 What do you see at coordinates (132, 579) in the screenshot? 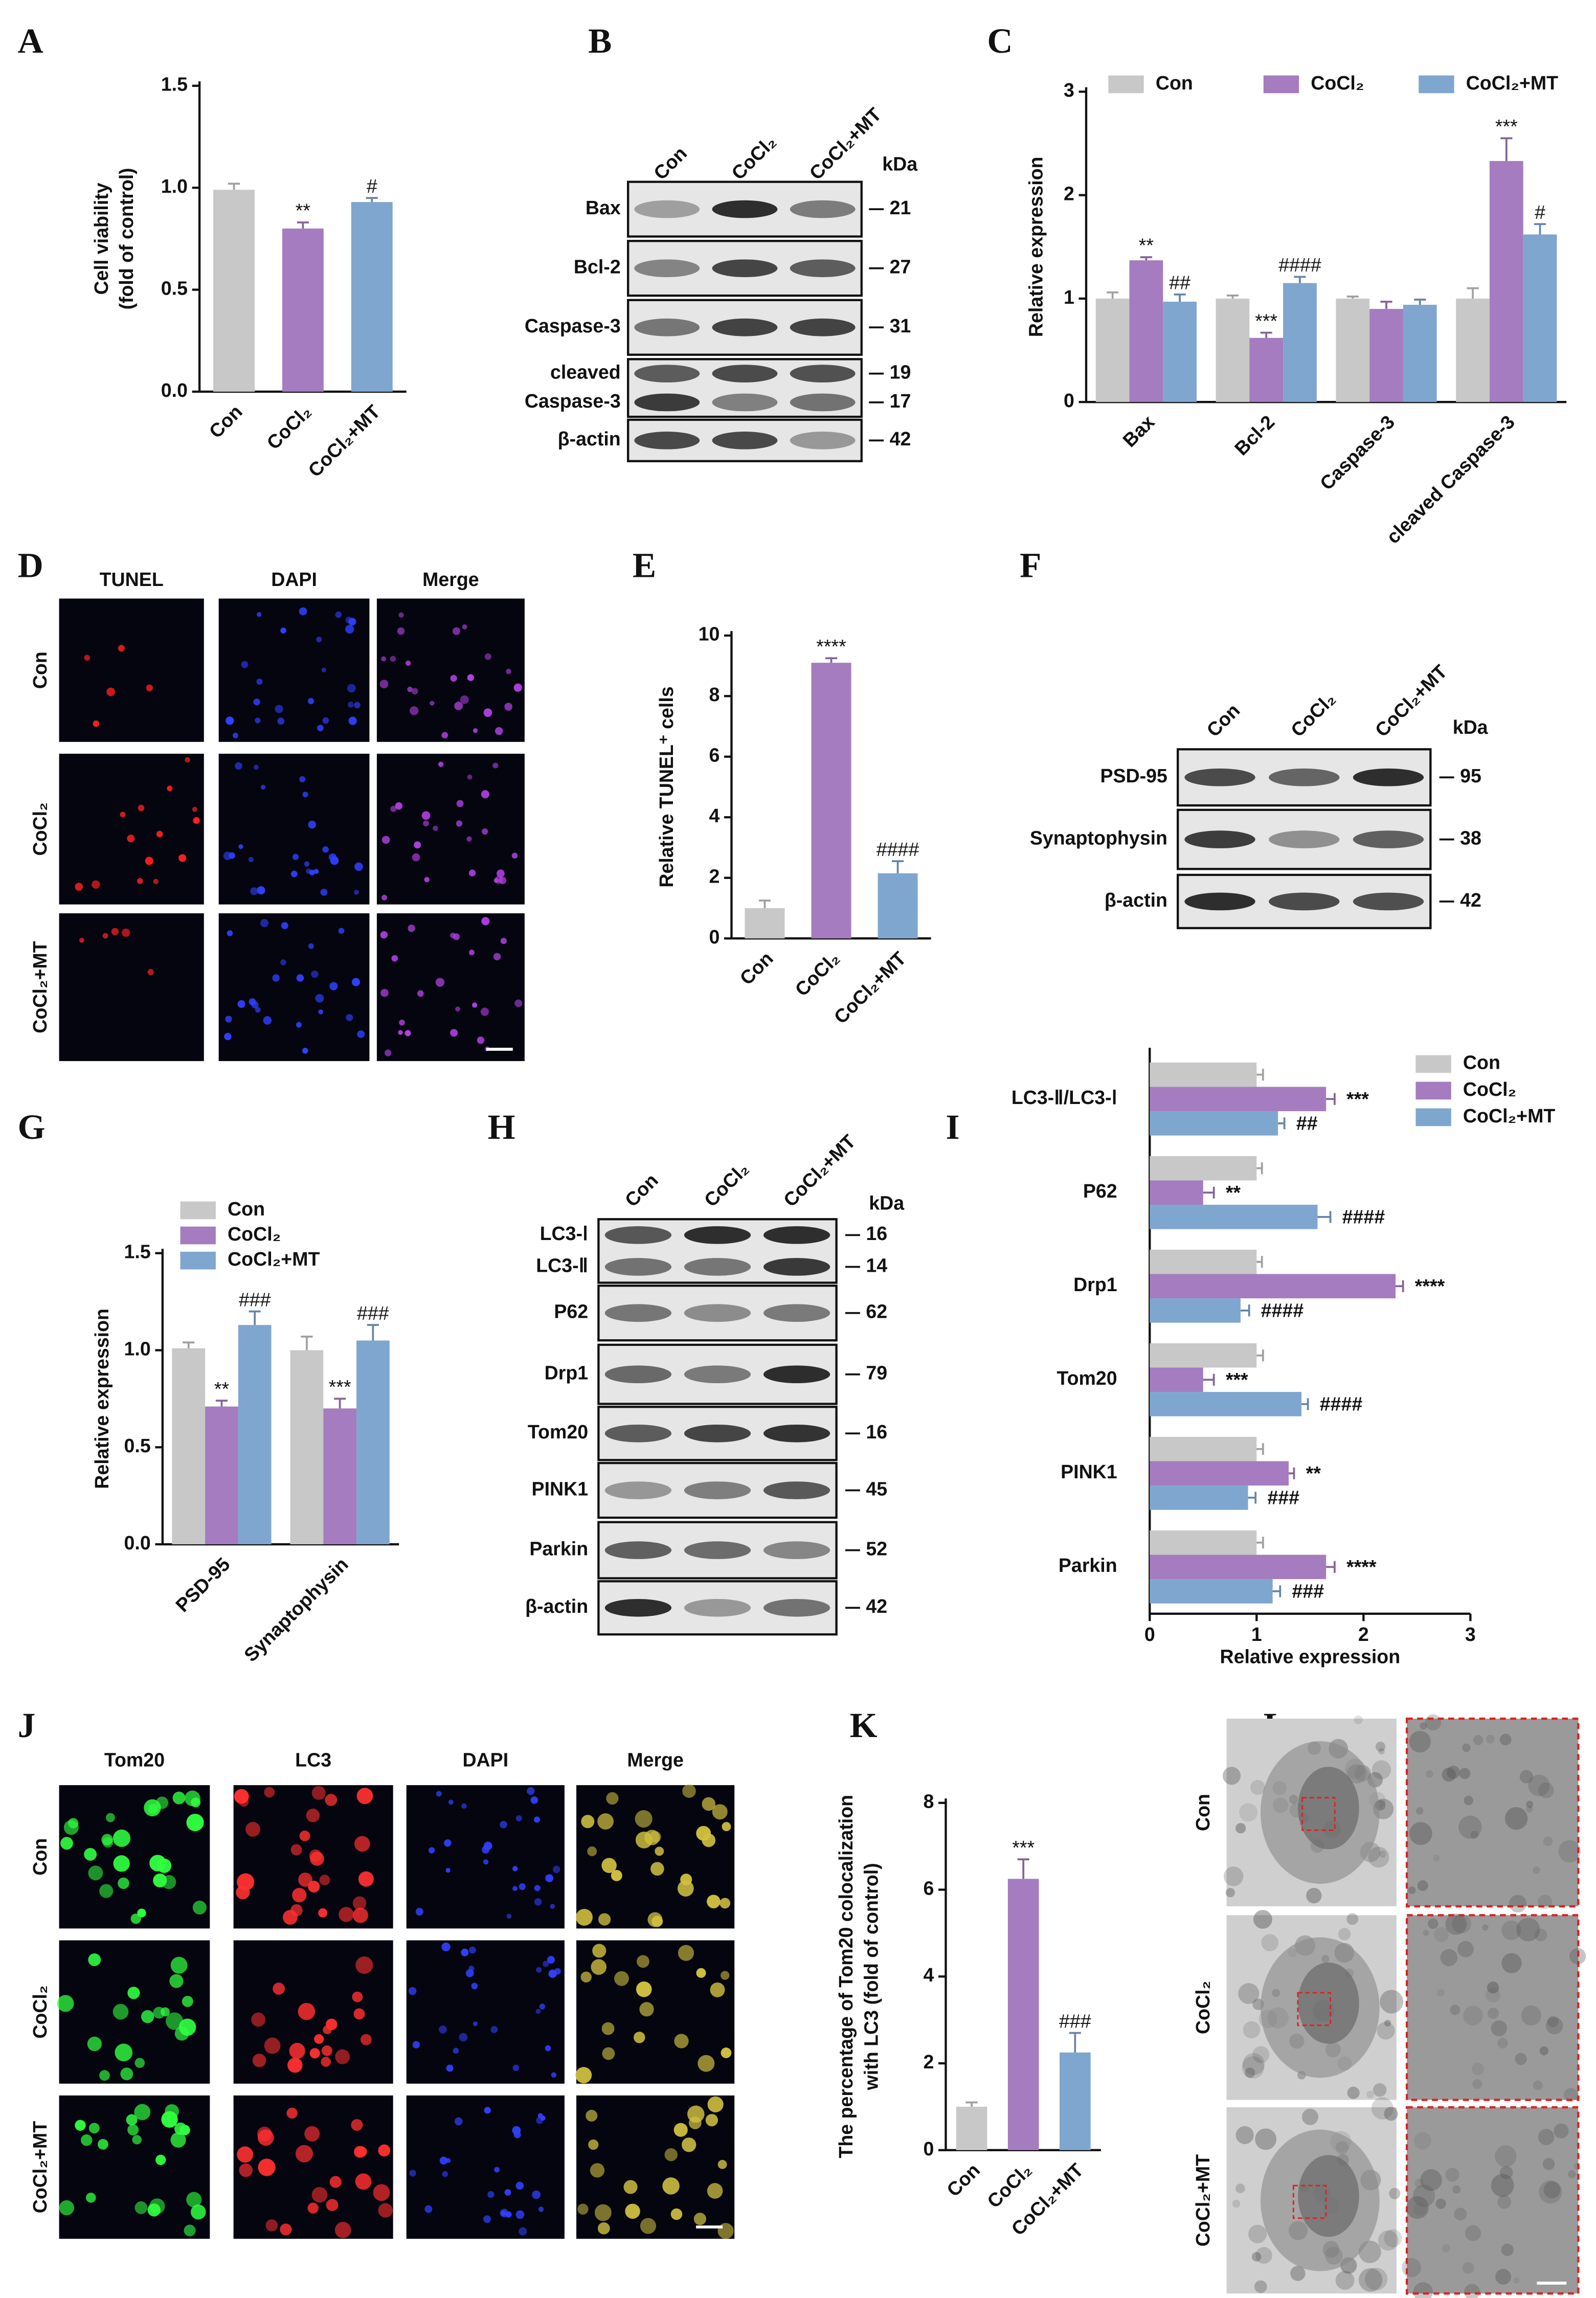
I see `column-label: TUNEL` at bounding box center [132, 579].